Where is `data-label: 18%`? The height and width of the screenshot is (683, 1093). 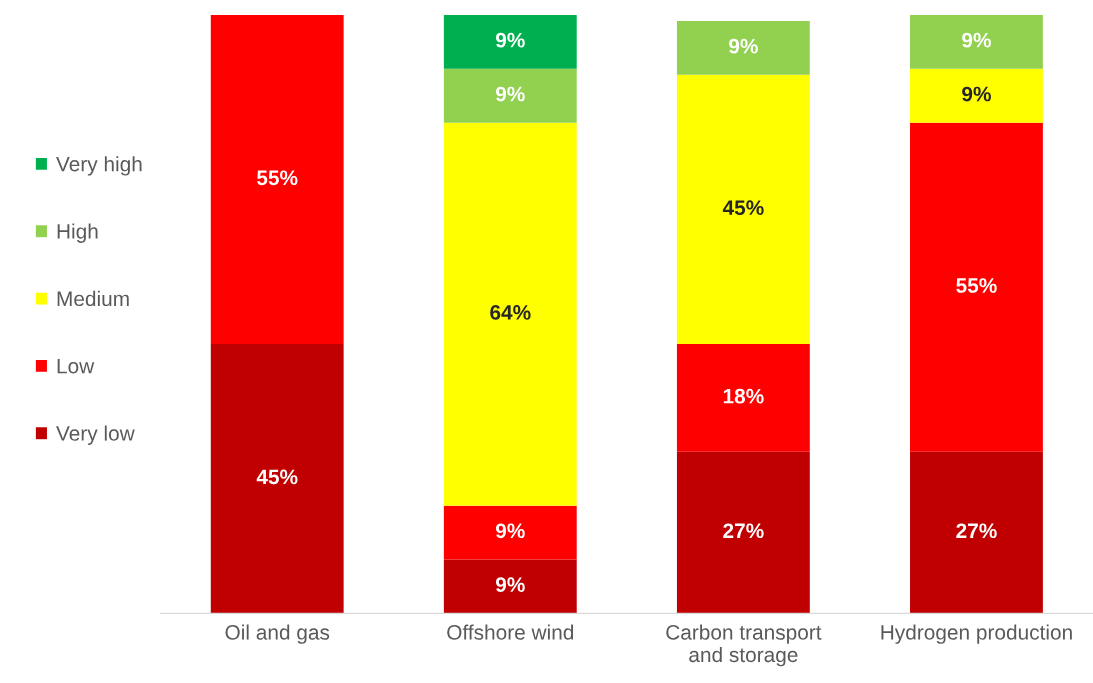
data-label: 18% is located at coordinates (743, 396).